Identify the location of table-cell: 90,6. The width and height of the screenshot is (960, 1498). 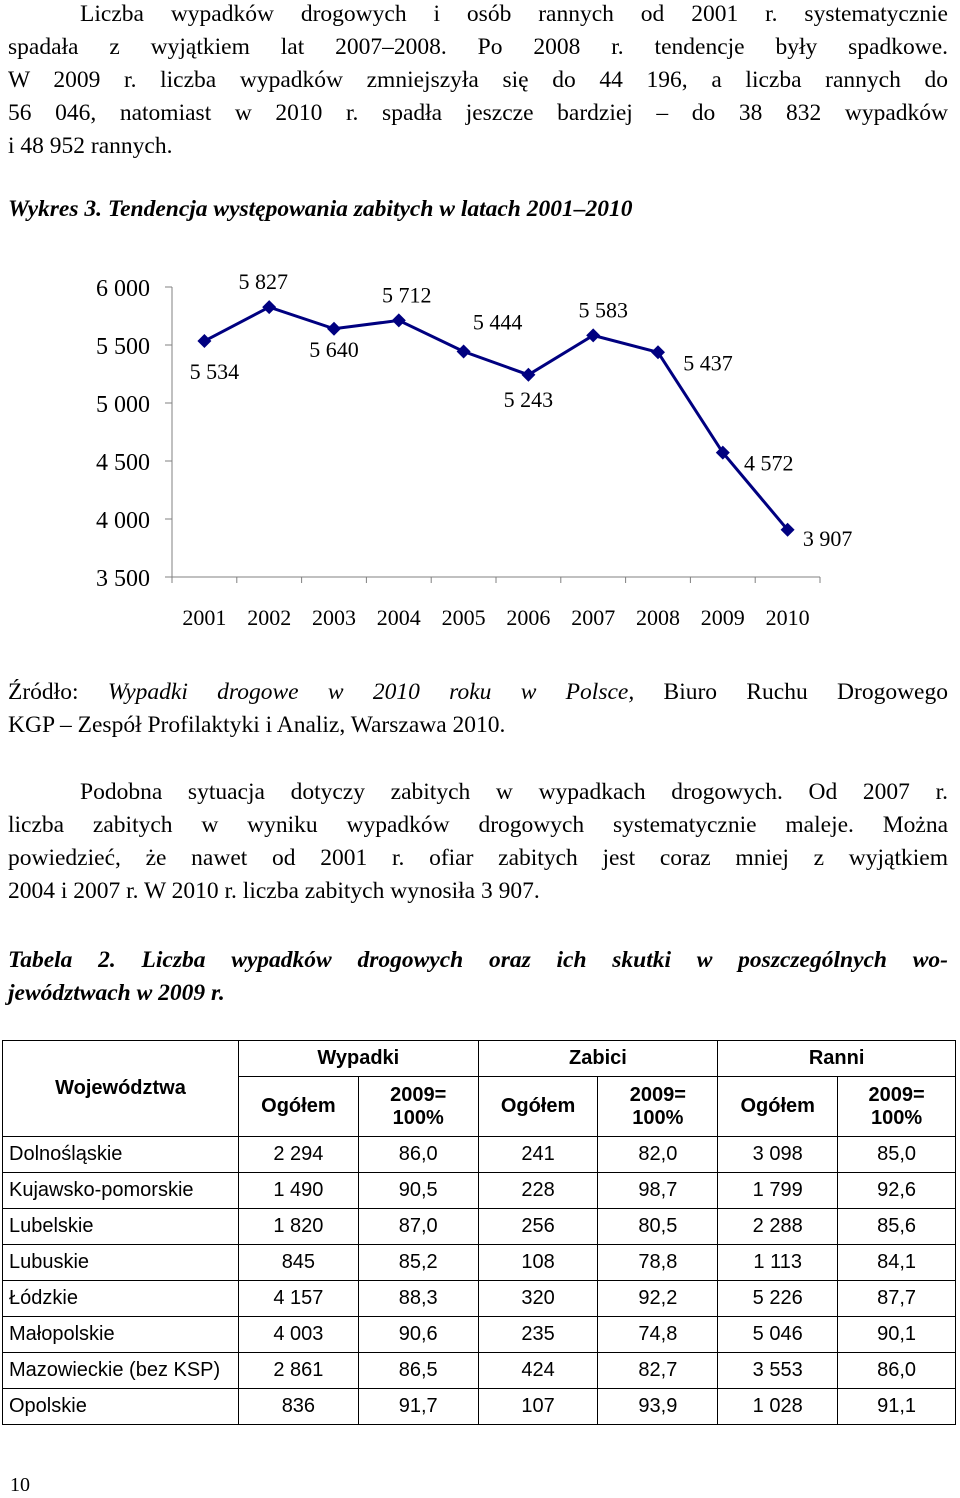
(418, 1334).